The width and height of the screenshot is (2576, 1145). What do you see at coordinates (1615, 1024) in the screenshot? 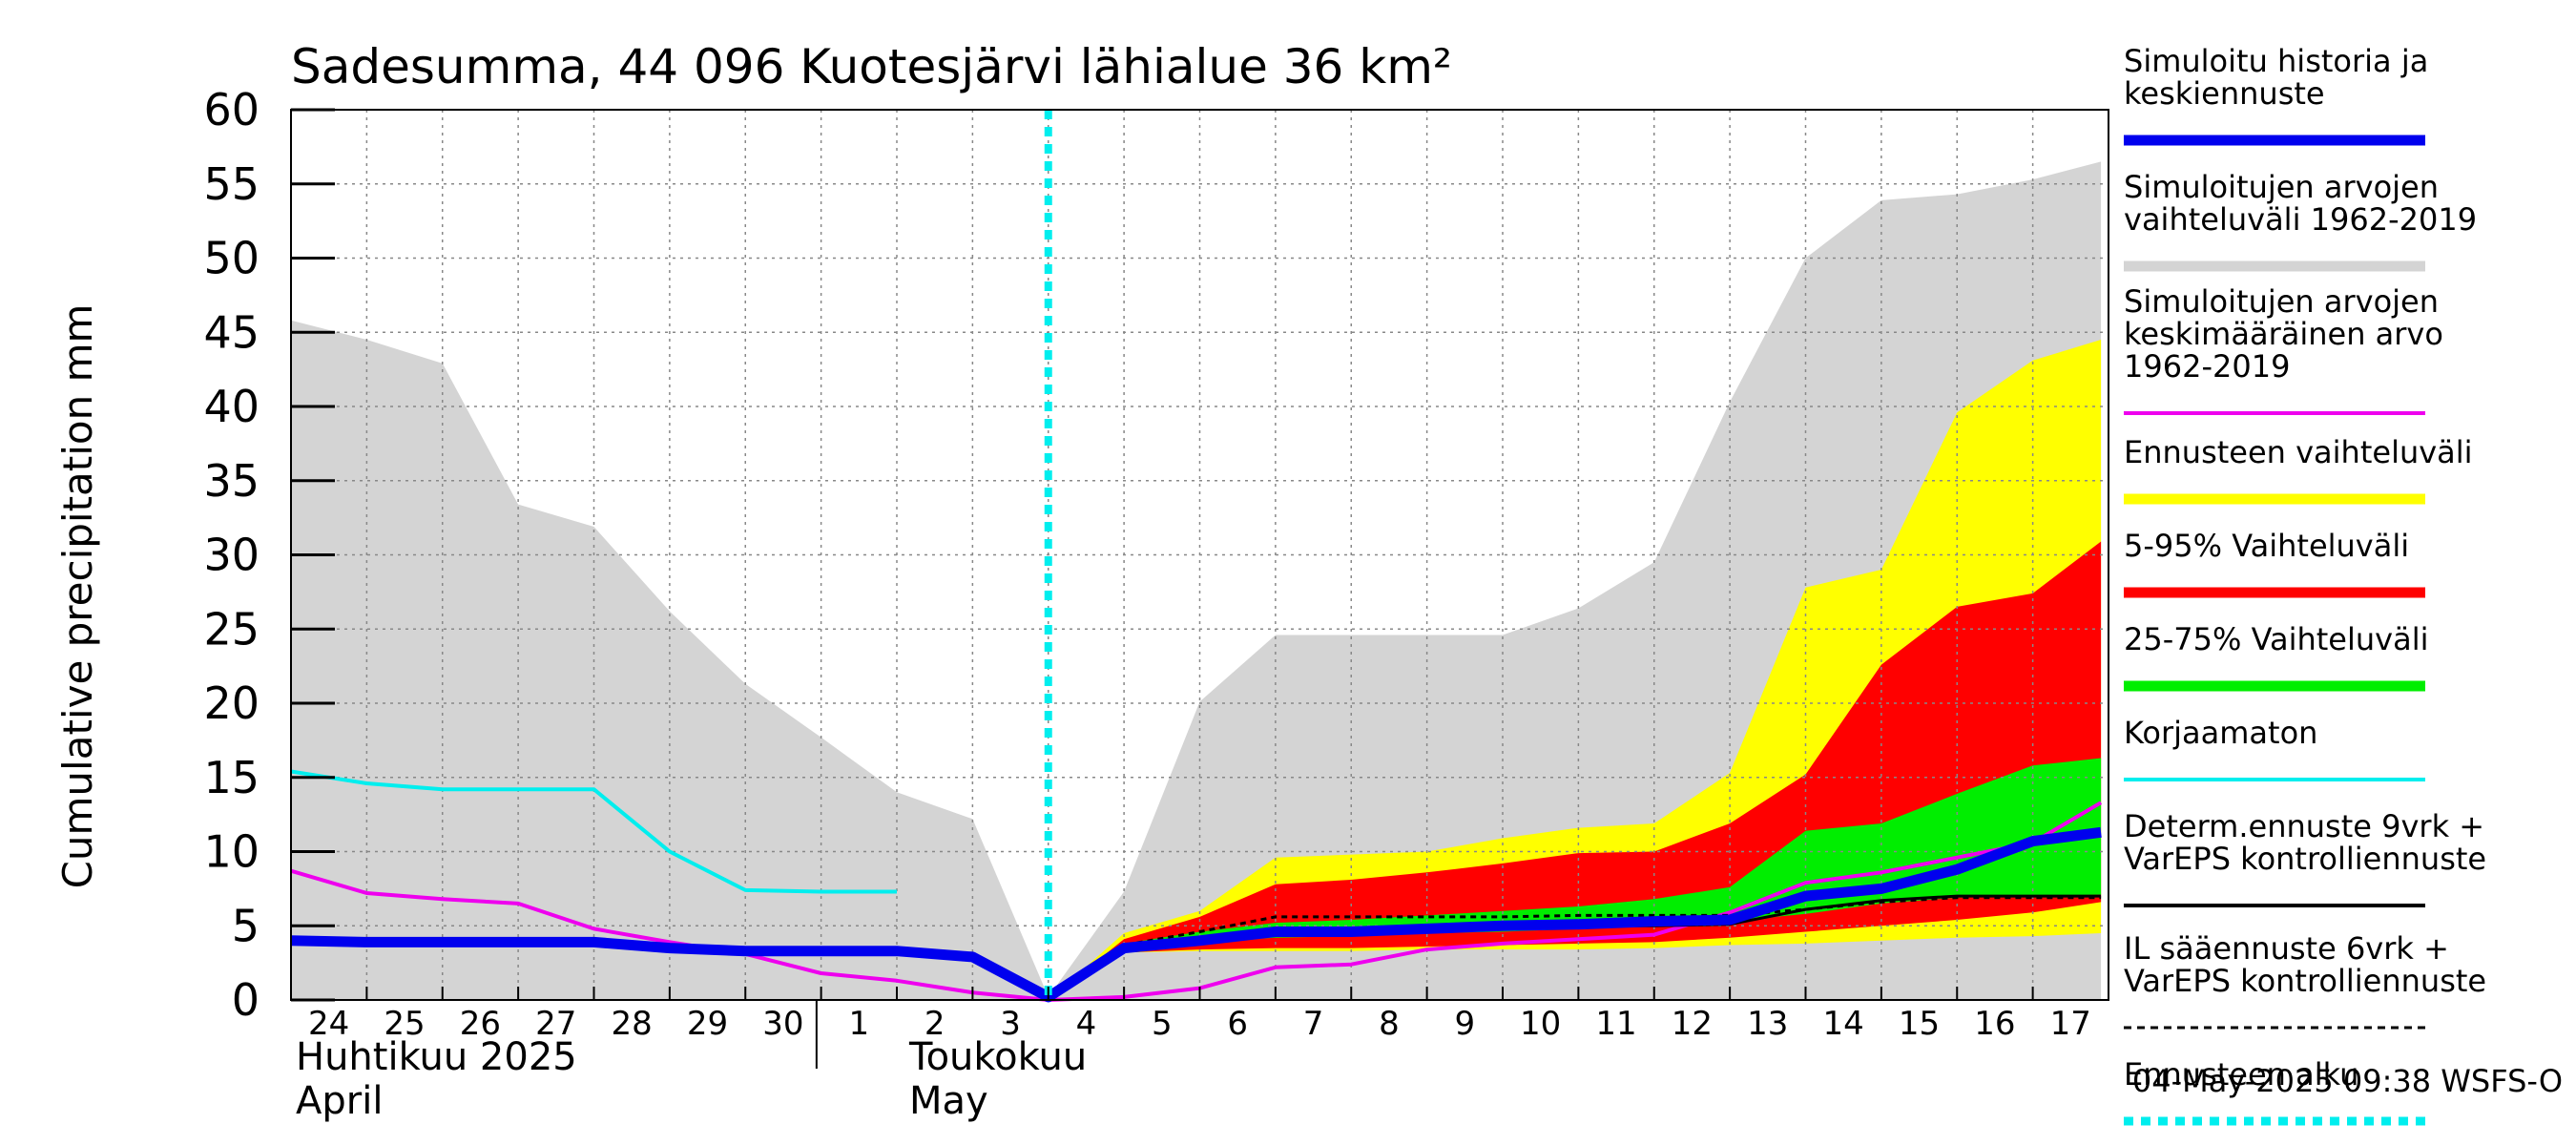
I see `x-tick-label: 11` at bounding box center [1615, 1024].